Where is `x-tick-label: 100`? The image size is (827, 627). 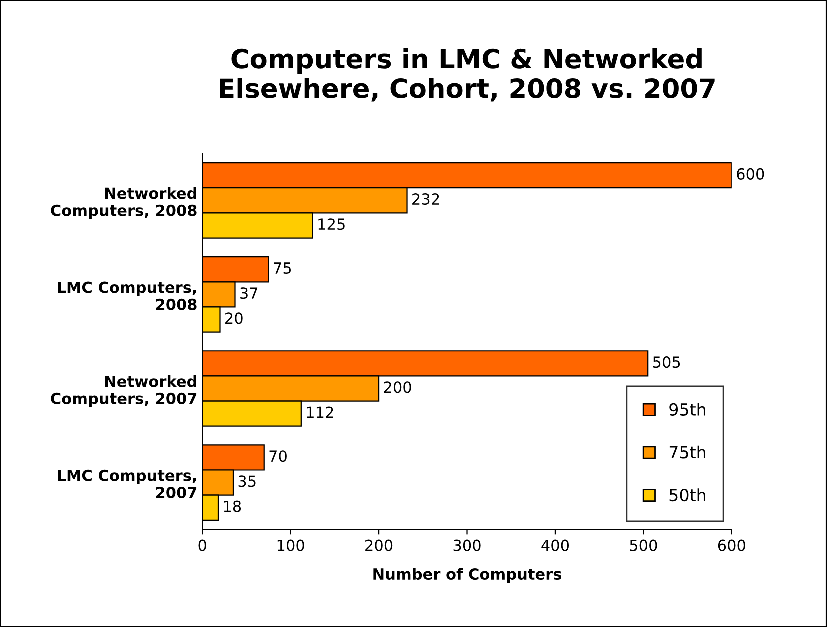
x-tick-label: 100 is located at coordinates (291, 546).